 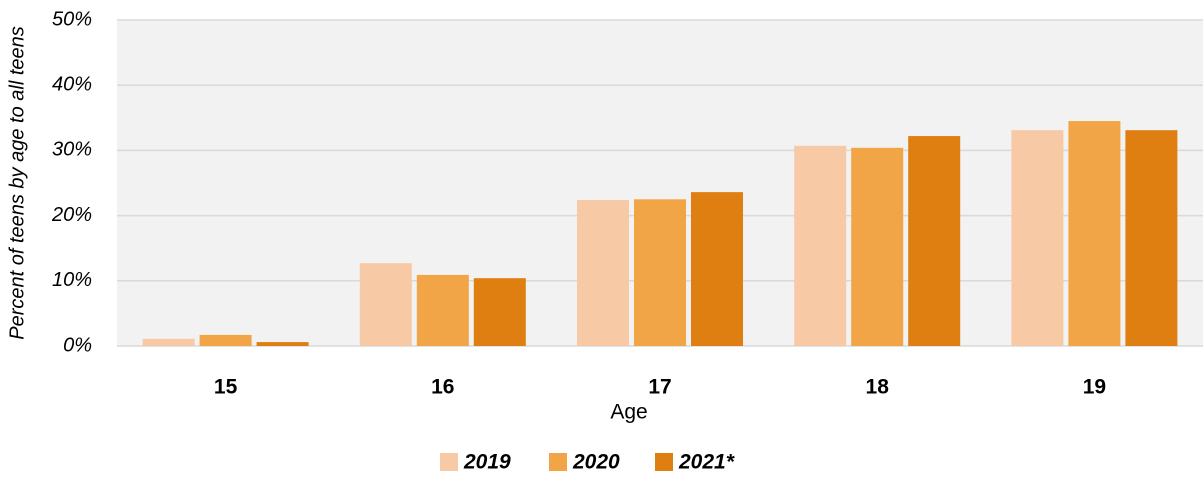 I want to click on x-tick-label: 17, so click(x=659, y=387).